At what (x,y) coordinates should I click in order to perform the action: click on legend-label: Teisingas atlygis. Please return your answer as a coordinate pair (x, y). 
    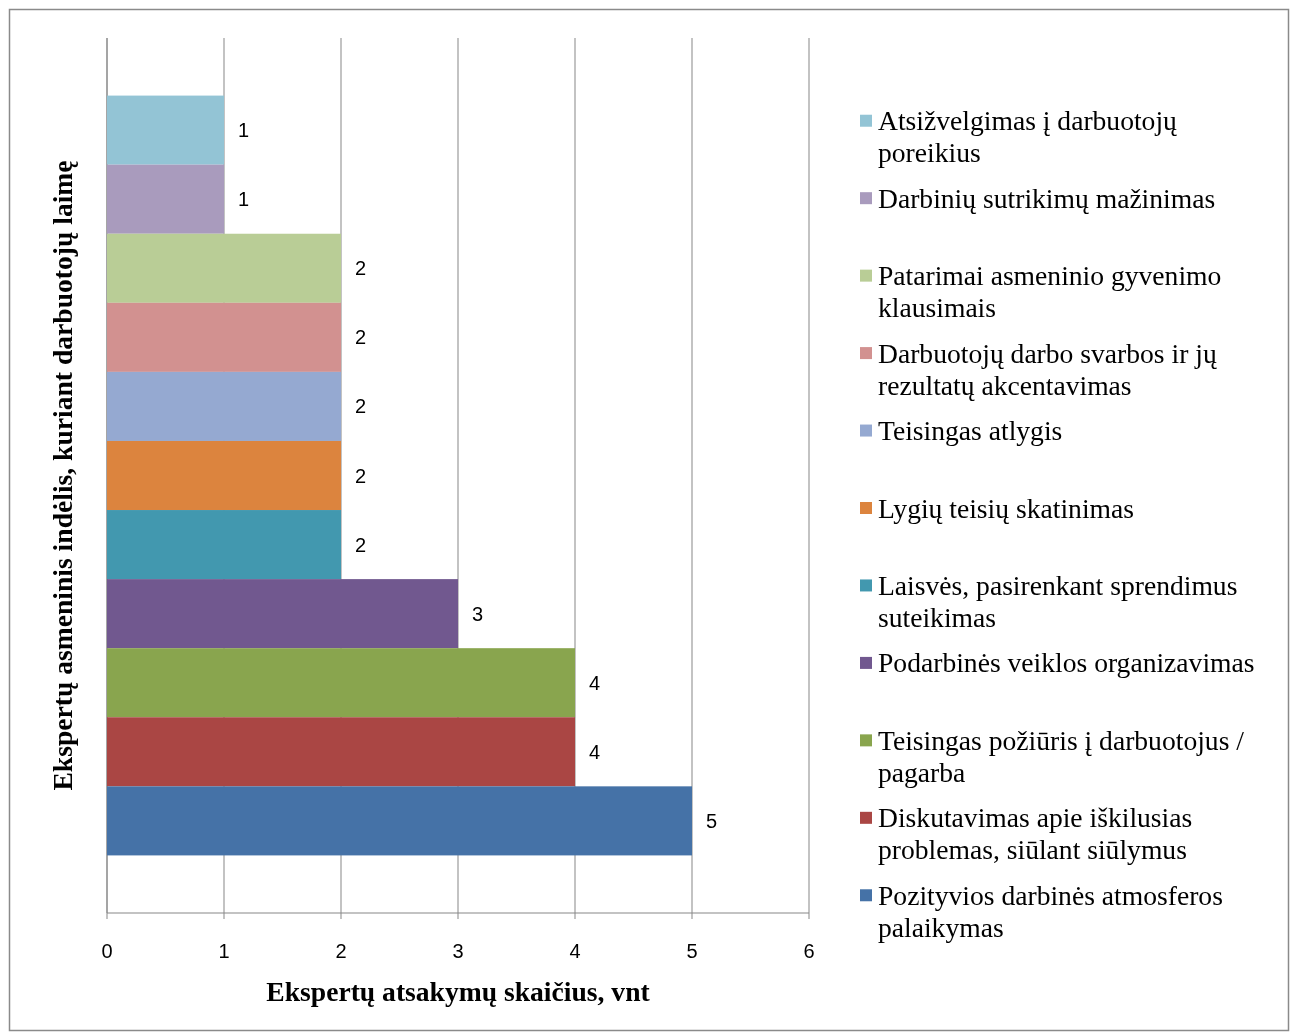
    Looking at the image, I should click on (970, 431).